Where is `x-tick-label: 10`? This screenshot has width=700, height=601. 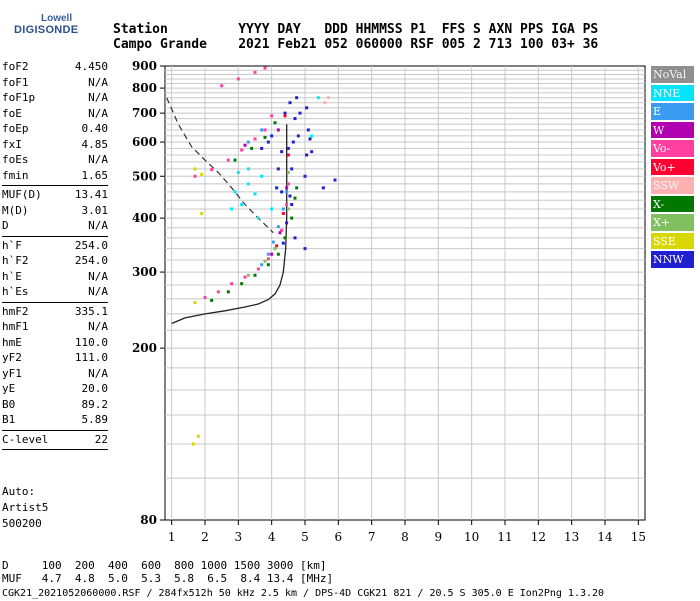
x-tick-label: 10 is located at coordinates (471, 537).